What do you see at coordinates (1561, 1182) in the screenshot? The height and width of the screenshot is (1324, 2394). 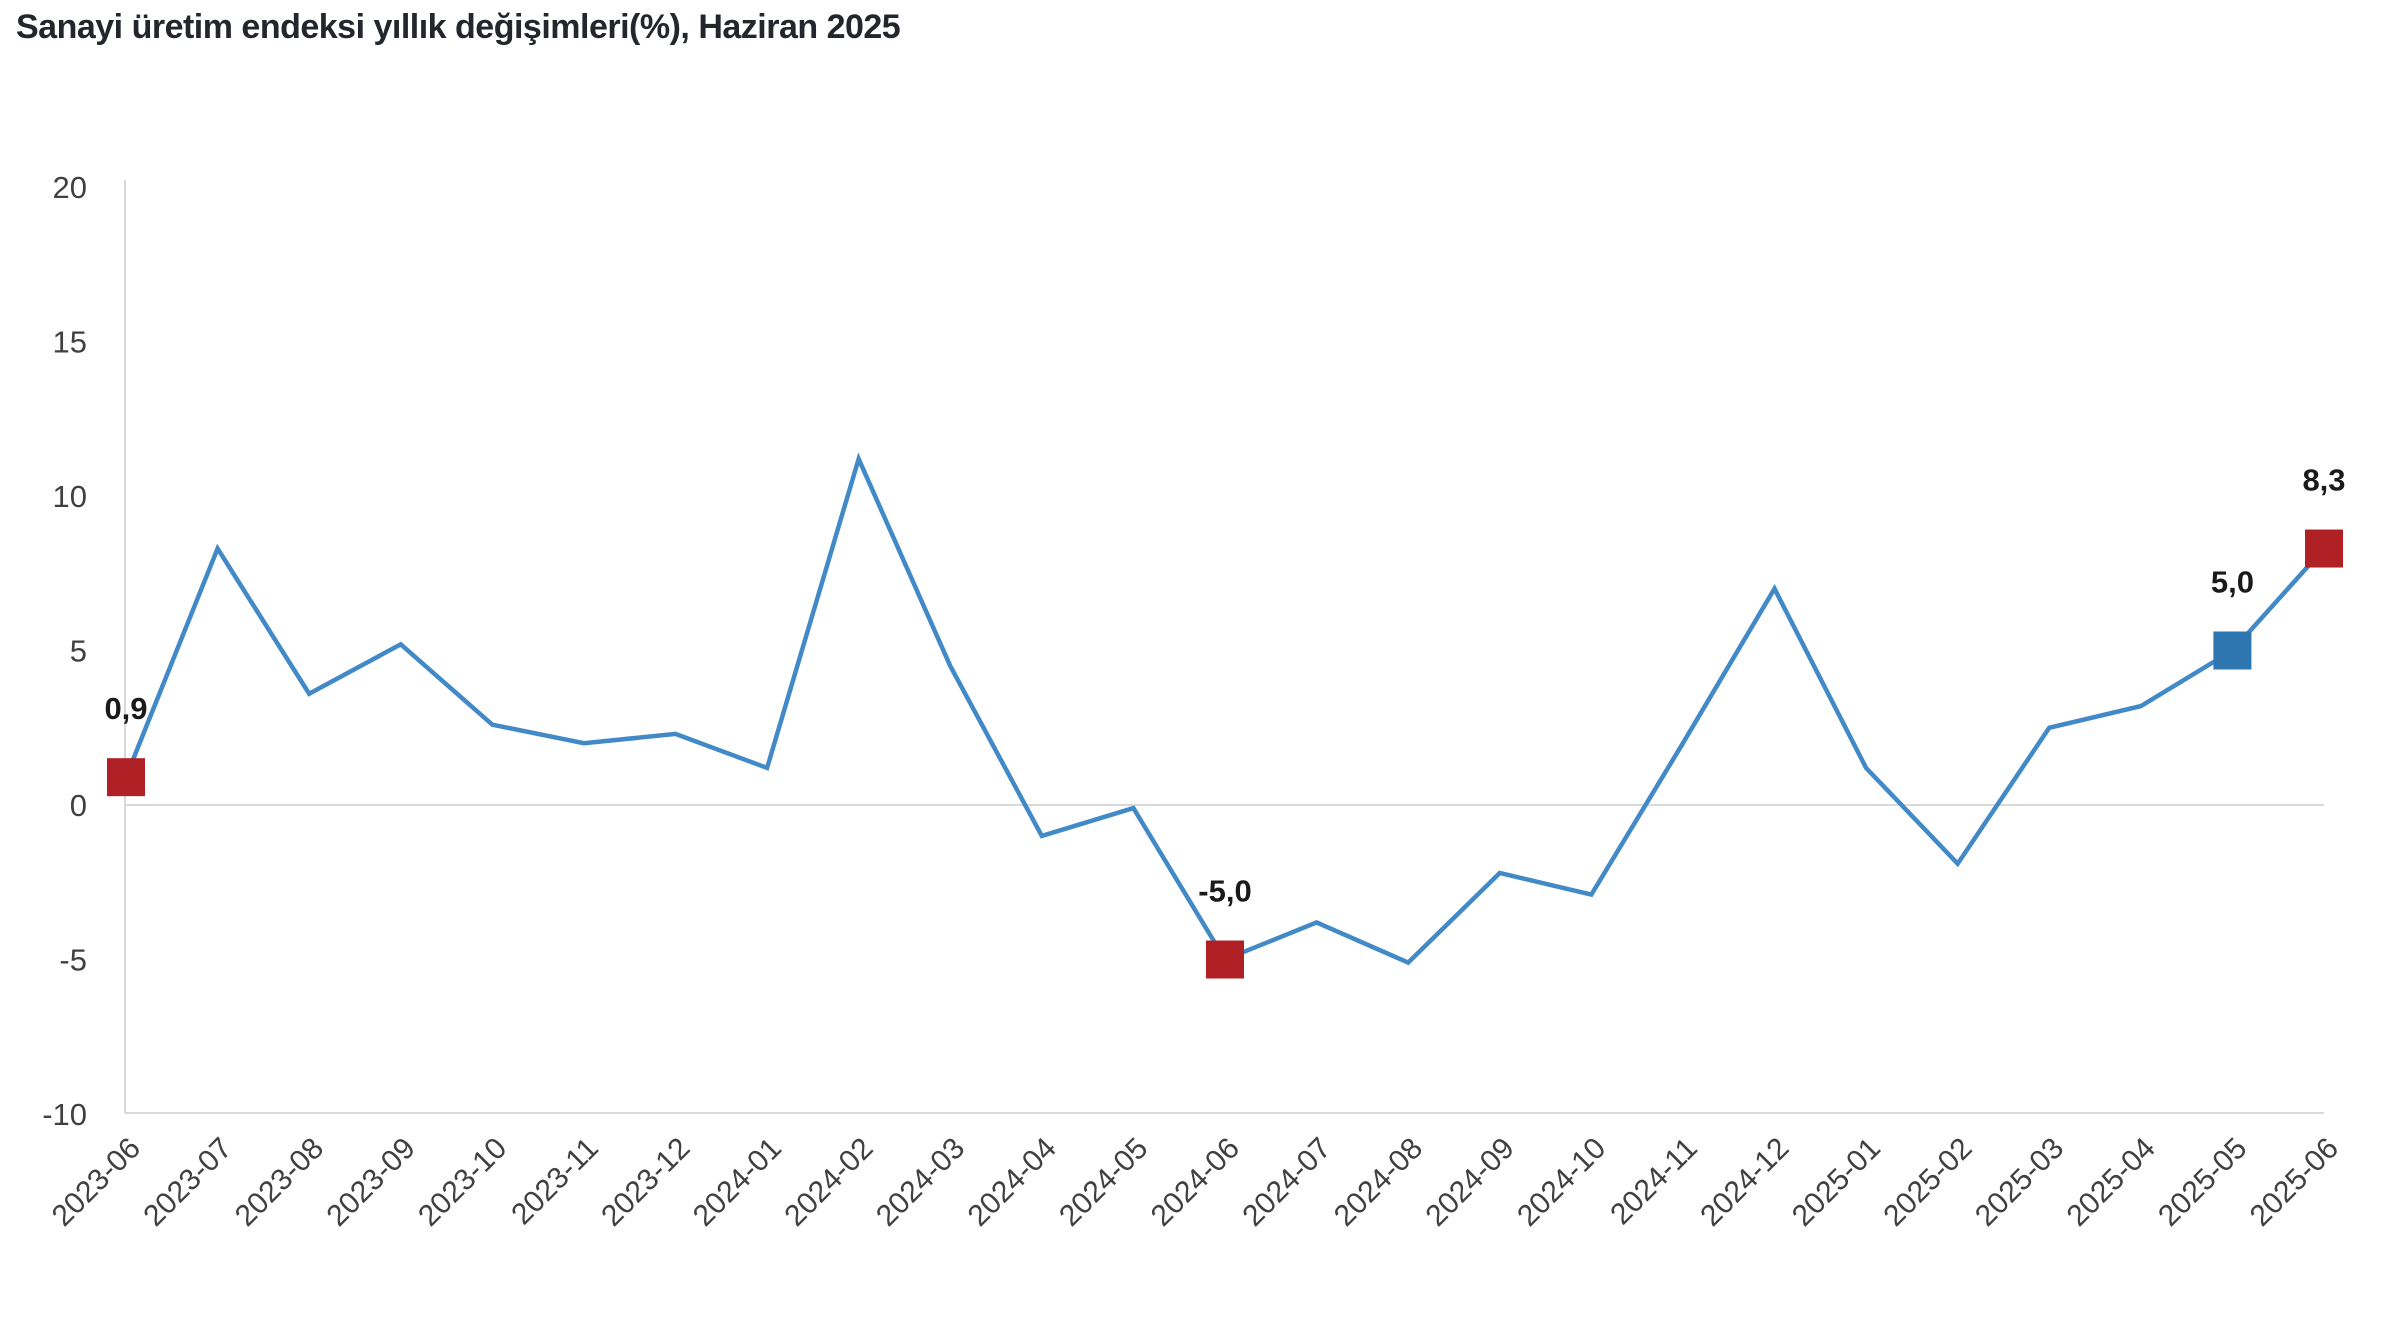 I see `x-axis-tick-label: 2024-10` at bounding box center [1561, 1182].